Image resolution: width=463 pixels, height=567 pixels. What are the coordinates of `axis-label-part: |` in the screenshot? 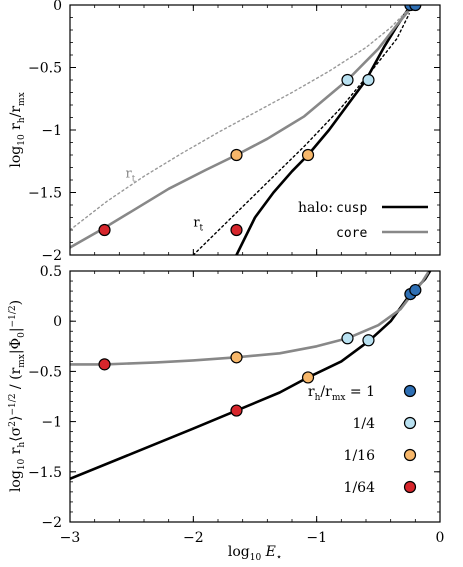 It's located at (16, 329).